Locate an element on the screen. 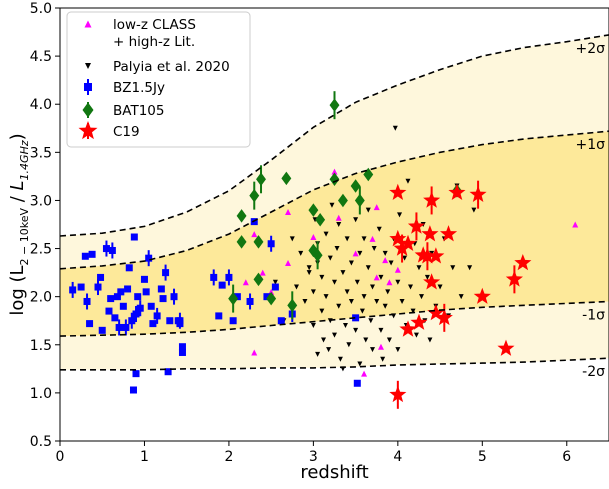  y-tick-label: 3.5 is located at coordinates (41, 153).